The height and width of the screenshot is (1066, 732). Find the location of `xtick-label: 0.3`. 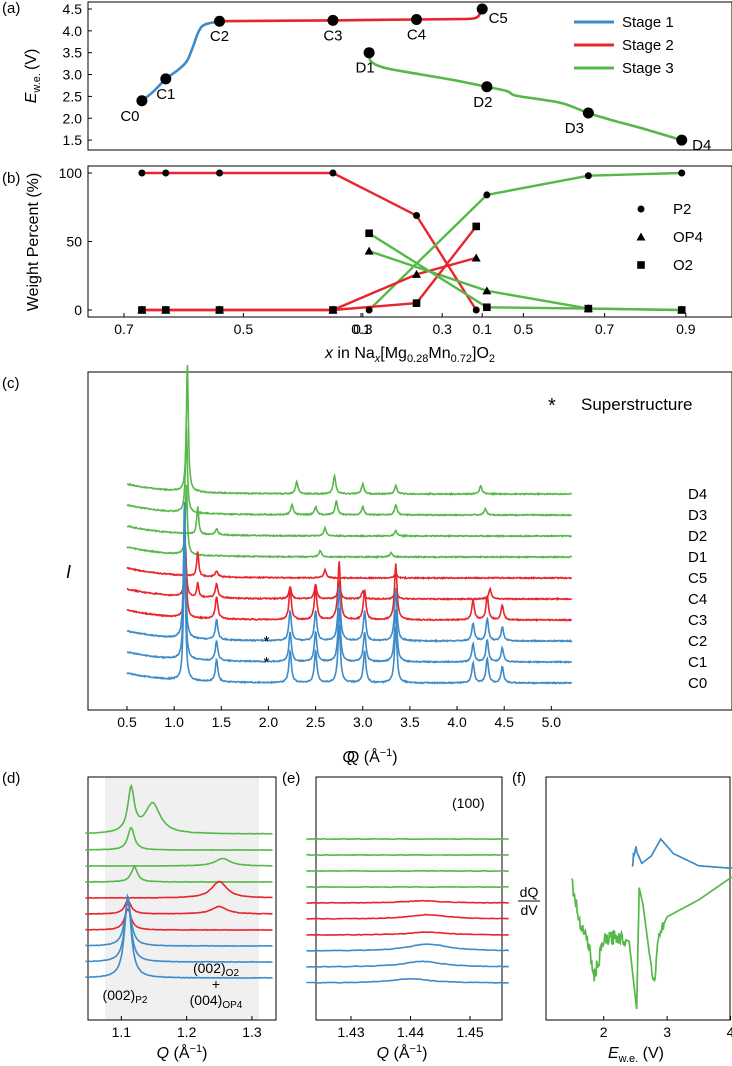

xtick-label: 0.3 is located at coordinates (442, 329).